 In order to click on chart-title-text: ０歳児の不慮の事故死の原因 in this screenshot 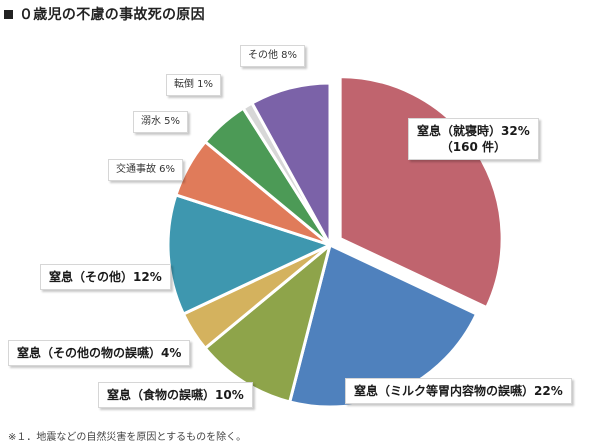, I will do `click(112, 15)`.